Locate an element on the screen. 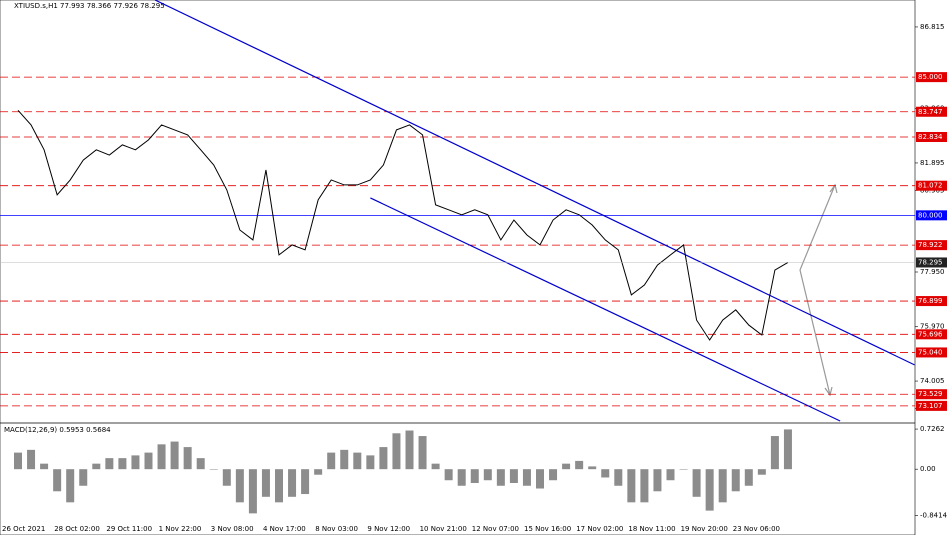 Image resolution: width=948 pixels, height=535 pixels. x-tick-label: 8 Nov 03:00 is located at coordinates (336, 529).